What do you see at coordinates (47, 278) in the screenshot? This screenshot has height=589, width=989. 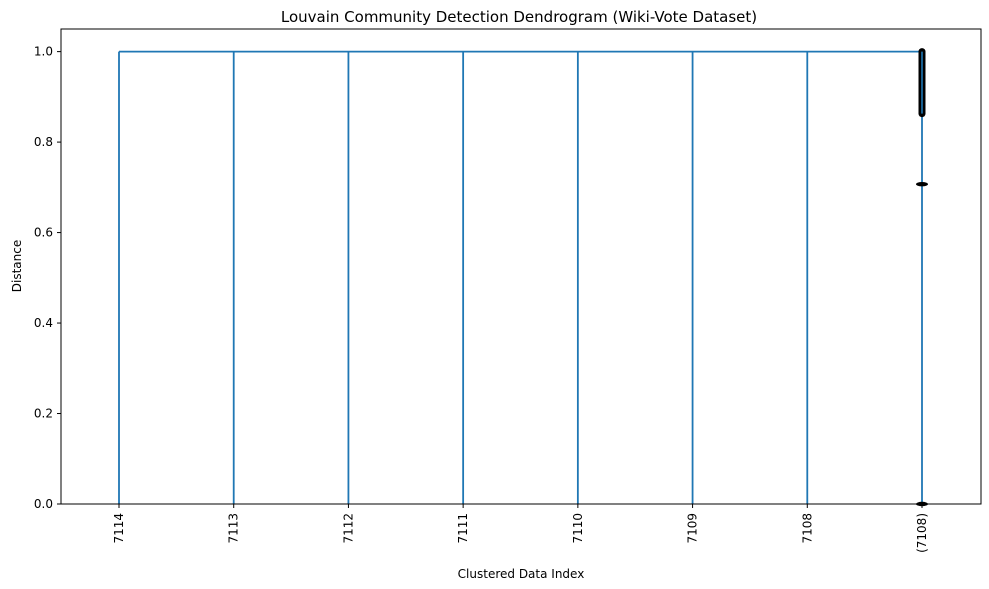 I see `y-axis: 0.0 0.2 0.4 0.6 0.8 1.0` at bounding box center [47, 278].